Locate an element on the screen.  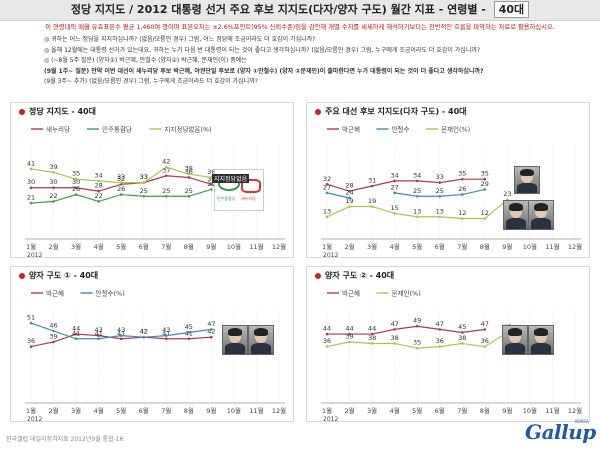
data-label: 12 is located at coordinates (485, 213).